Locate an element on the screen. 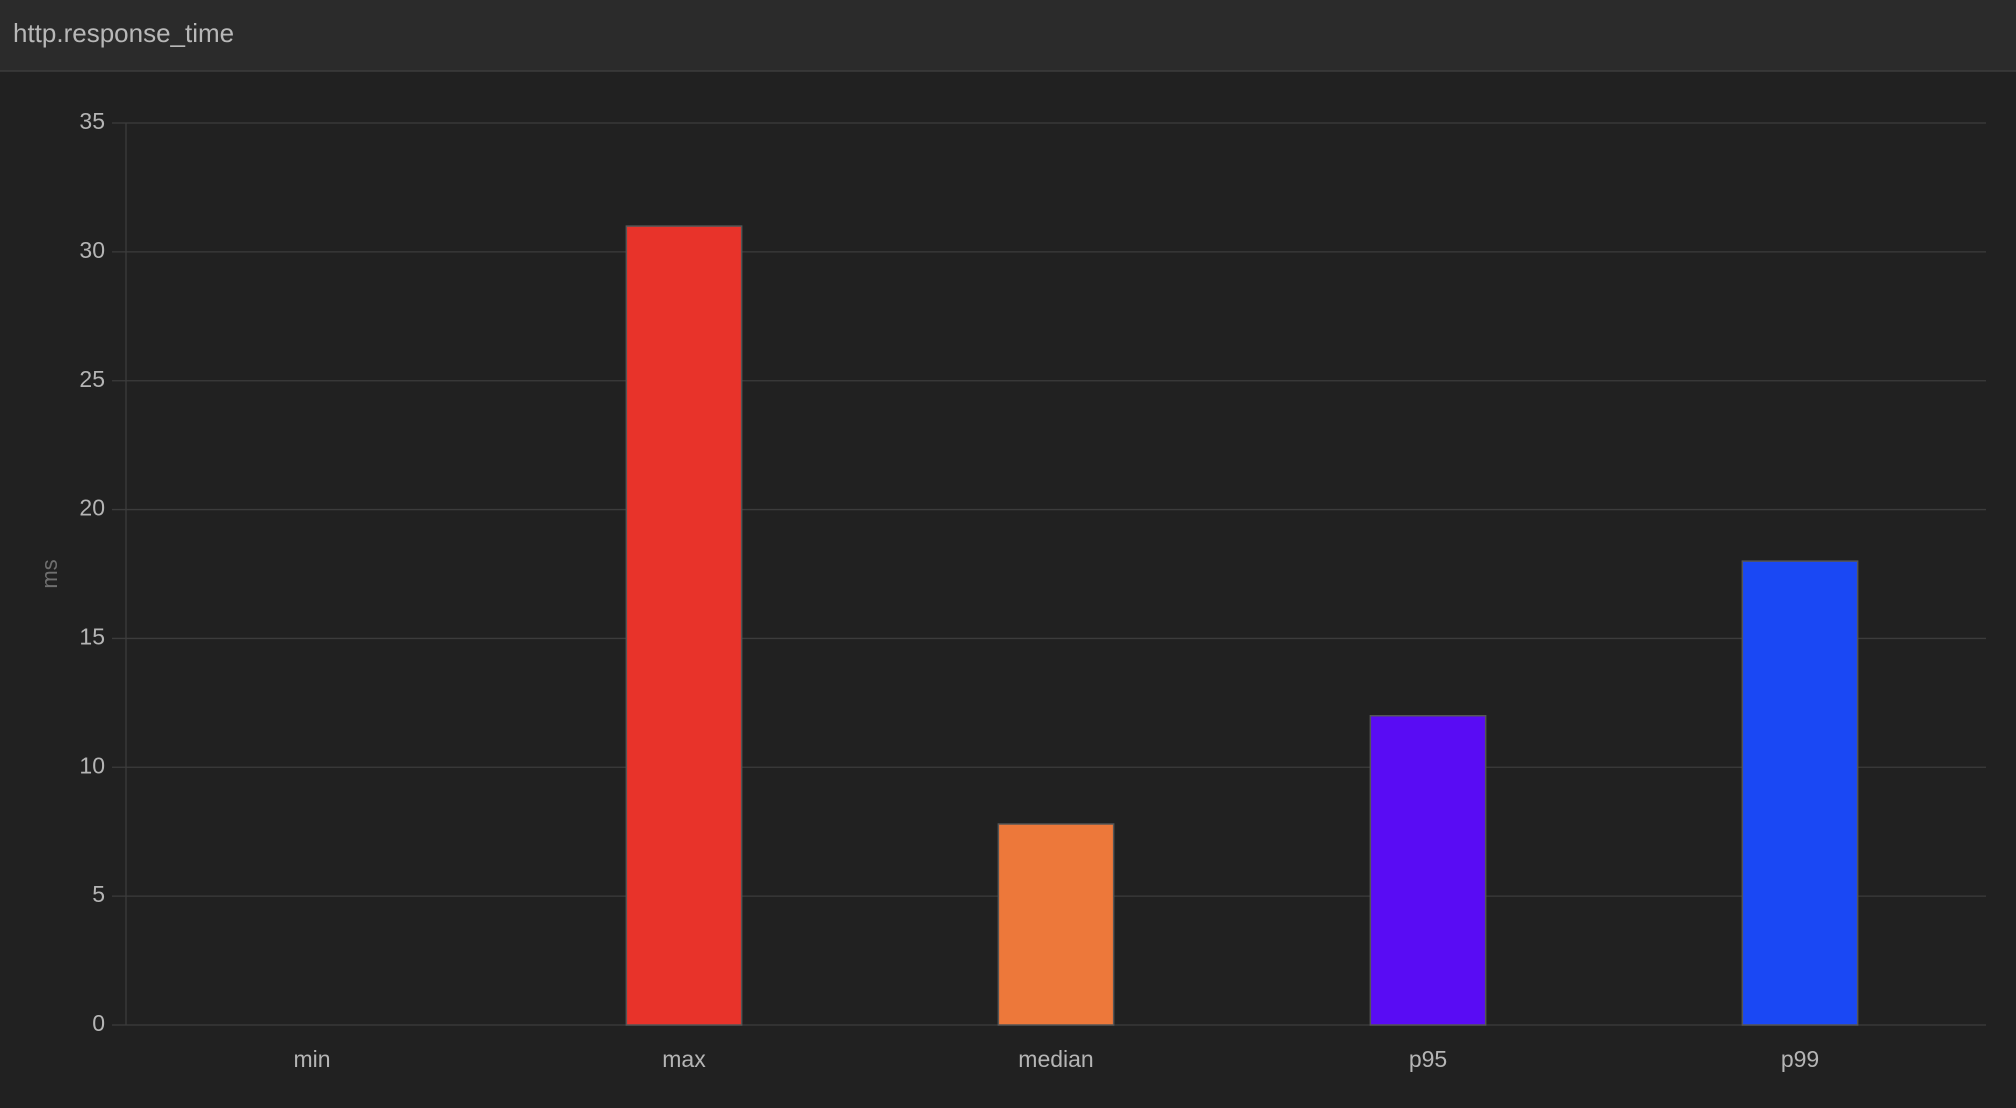 The image size is (2016, 1108). x-tick-label: p95 is located at coordinates (1428, 1059).